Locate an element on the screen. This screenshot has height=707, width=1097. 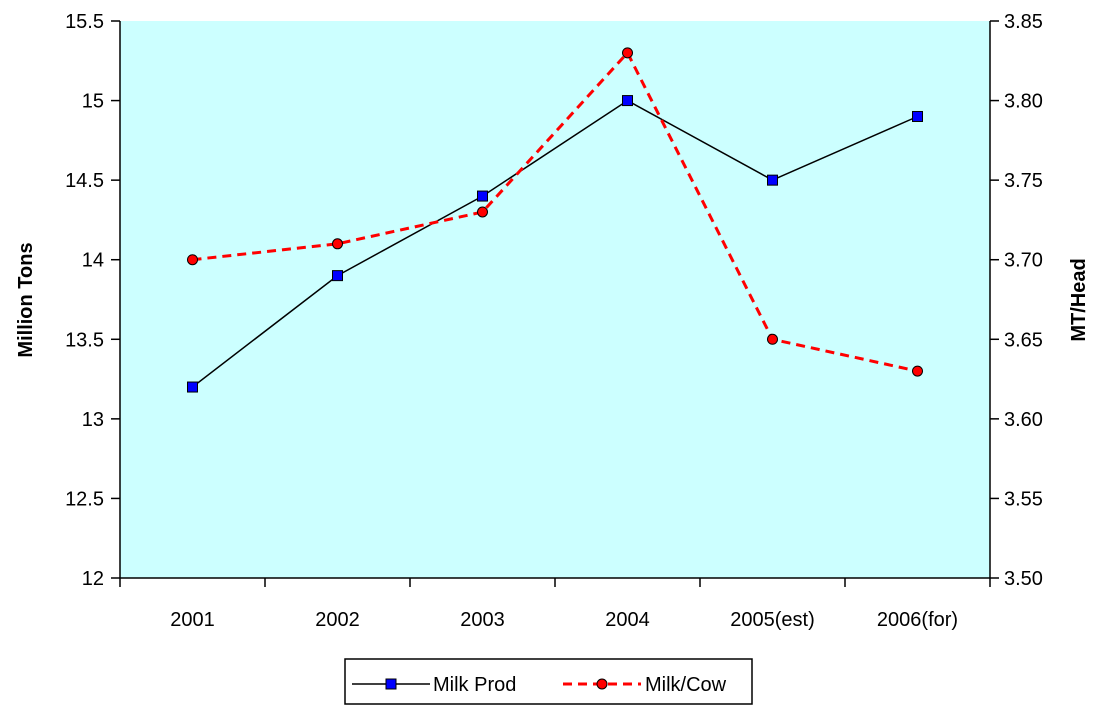
y2-tick-label: 3.70 is located at coordinates (1023, 261).